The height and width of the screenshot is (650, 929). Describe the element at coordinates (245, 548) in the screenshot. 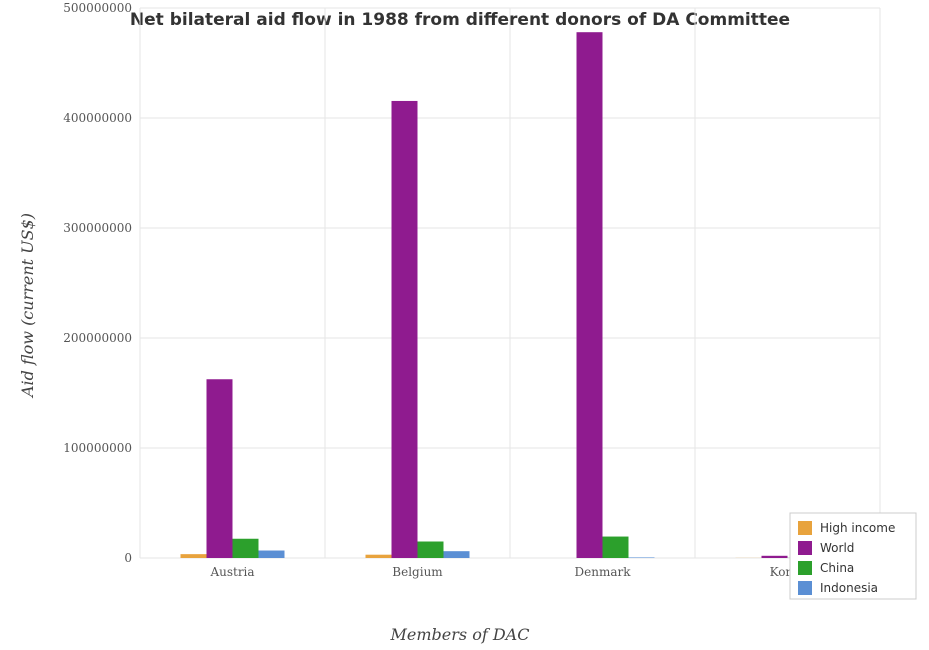

I see `bar-china-austria` at that location.